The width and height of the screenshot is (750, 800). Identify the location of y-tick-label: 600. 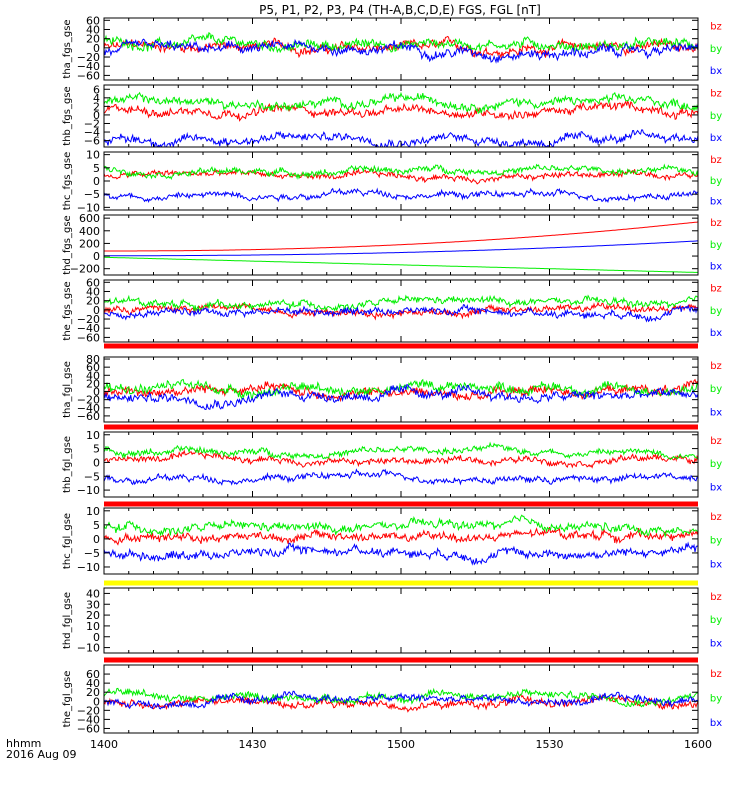
(89, 218).